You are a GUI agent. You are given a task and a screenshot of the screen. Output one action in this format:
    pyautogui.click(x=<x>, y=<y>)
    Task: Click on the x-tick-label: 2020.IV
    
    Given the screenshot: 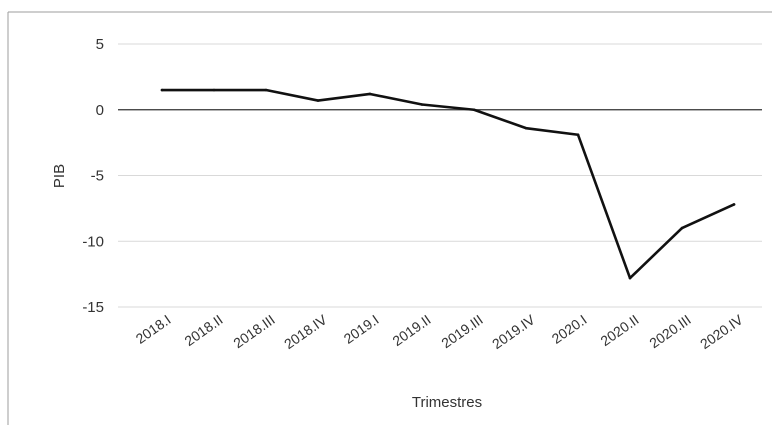 What is the action you would take?
    pyautogui.click(x=721, y=331)
    